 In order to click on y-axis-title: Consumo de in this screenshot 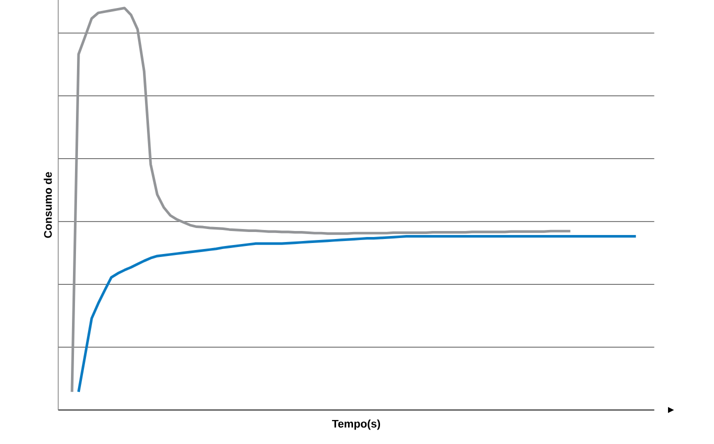, I will do `click(48, 205)`.